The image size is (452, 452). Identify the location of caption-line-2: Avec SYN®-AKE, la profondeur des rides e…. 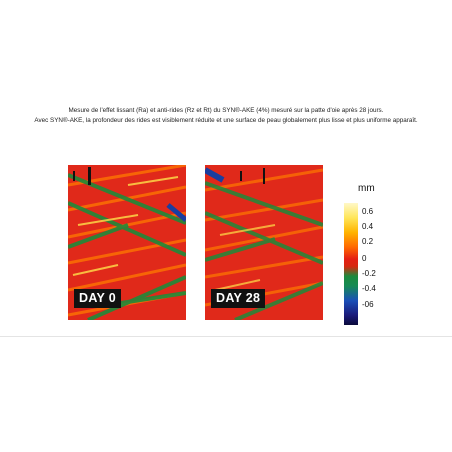
(226, 120).